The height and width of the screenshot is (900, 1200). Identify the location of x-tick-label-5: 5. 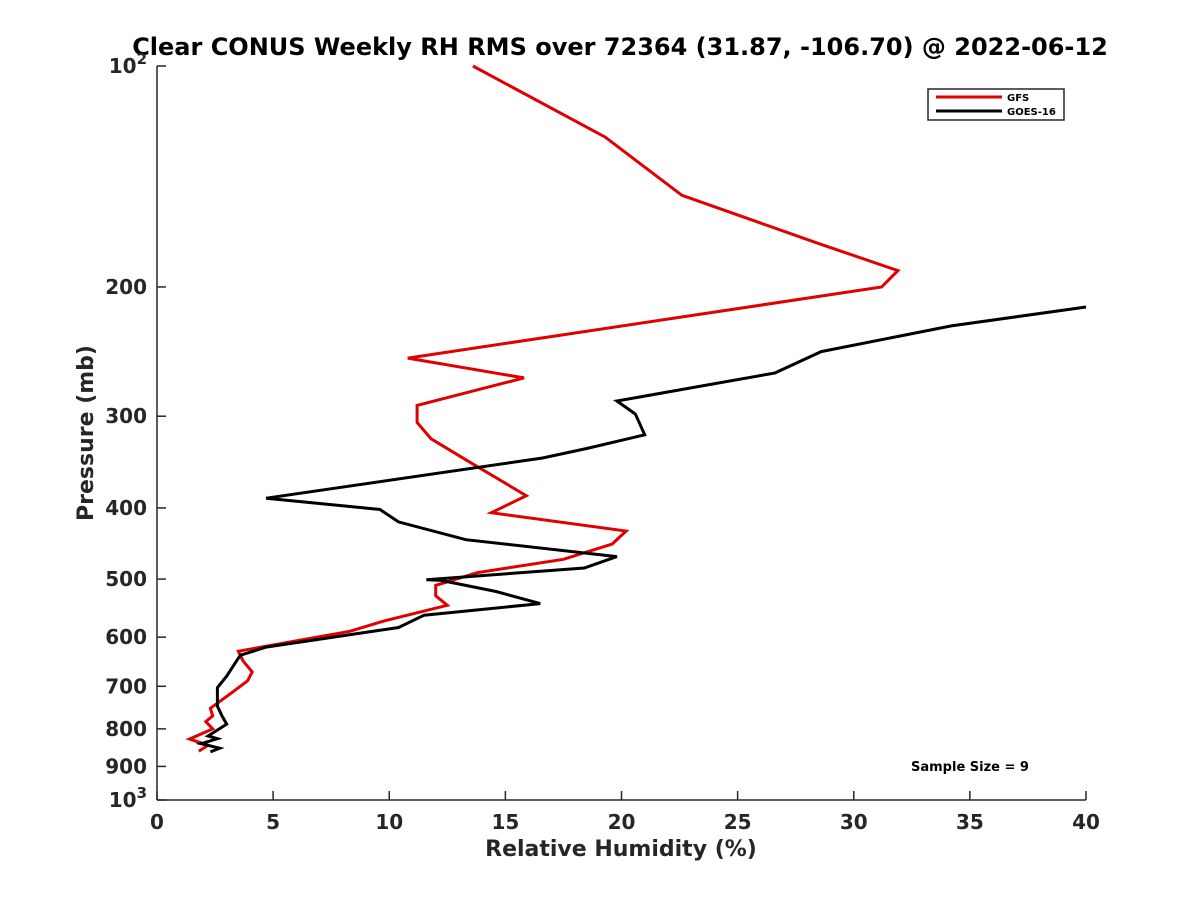
(273, 822).